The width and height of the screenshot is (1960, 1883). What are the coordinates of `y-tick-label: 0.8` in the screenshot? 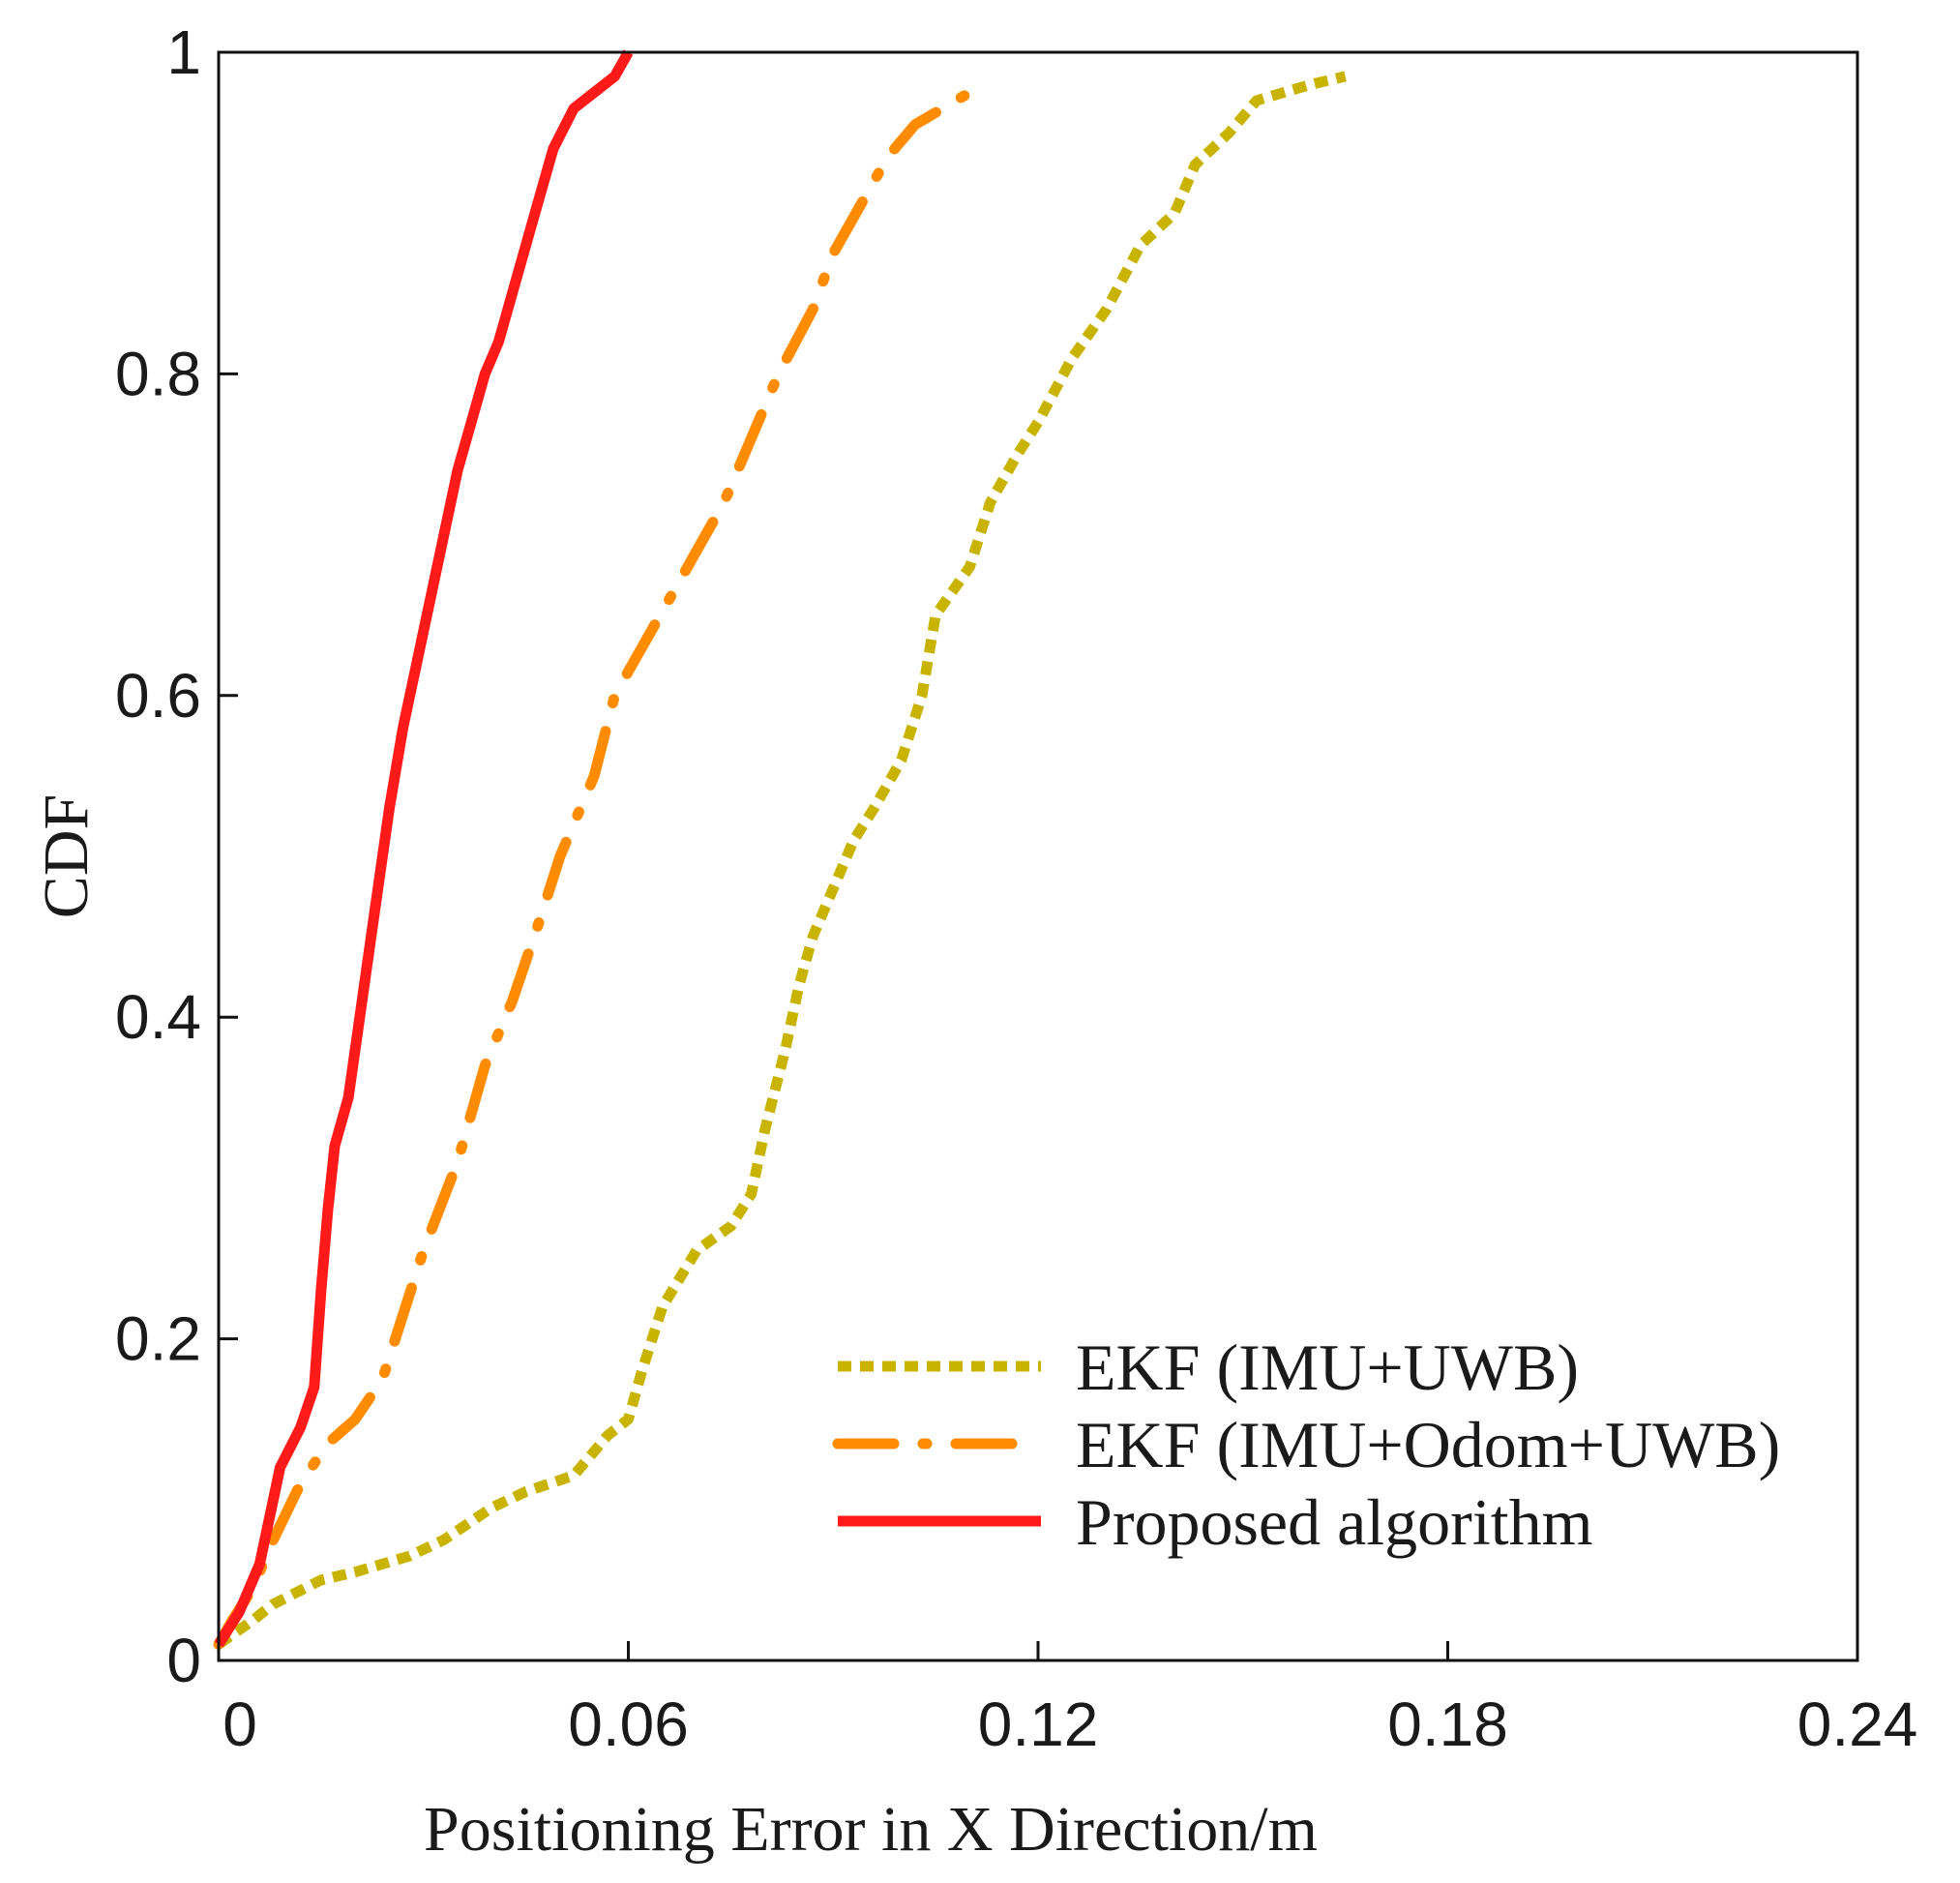 It's located at (158, 373).